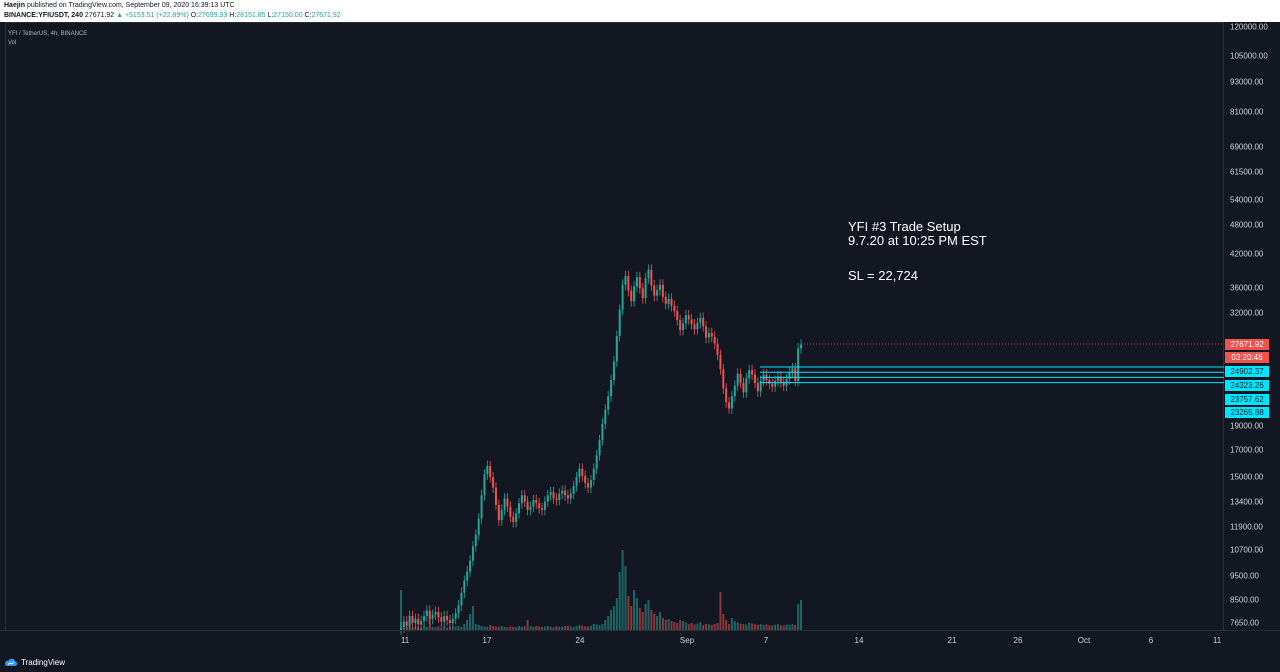 The height and width of the screenshot is (672, 1280). What do you see at coordinates (1244, 600) in the screenshot?
I see `price-axis-tick: 8500.00` at bounding box center [1244, 600].